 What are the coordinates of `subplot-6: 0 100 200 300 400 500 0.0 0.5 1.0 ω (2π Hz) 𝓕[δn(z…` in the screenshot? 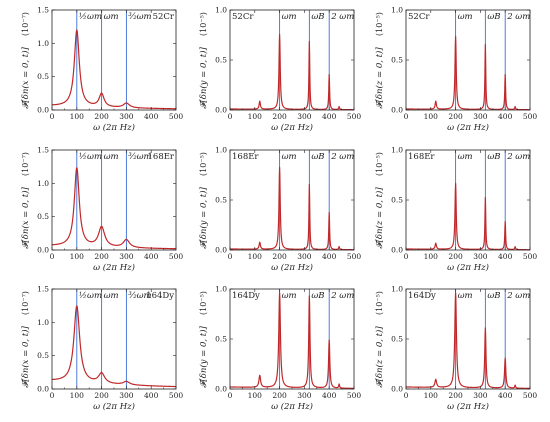 It's located at (455, 210).